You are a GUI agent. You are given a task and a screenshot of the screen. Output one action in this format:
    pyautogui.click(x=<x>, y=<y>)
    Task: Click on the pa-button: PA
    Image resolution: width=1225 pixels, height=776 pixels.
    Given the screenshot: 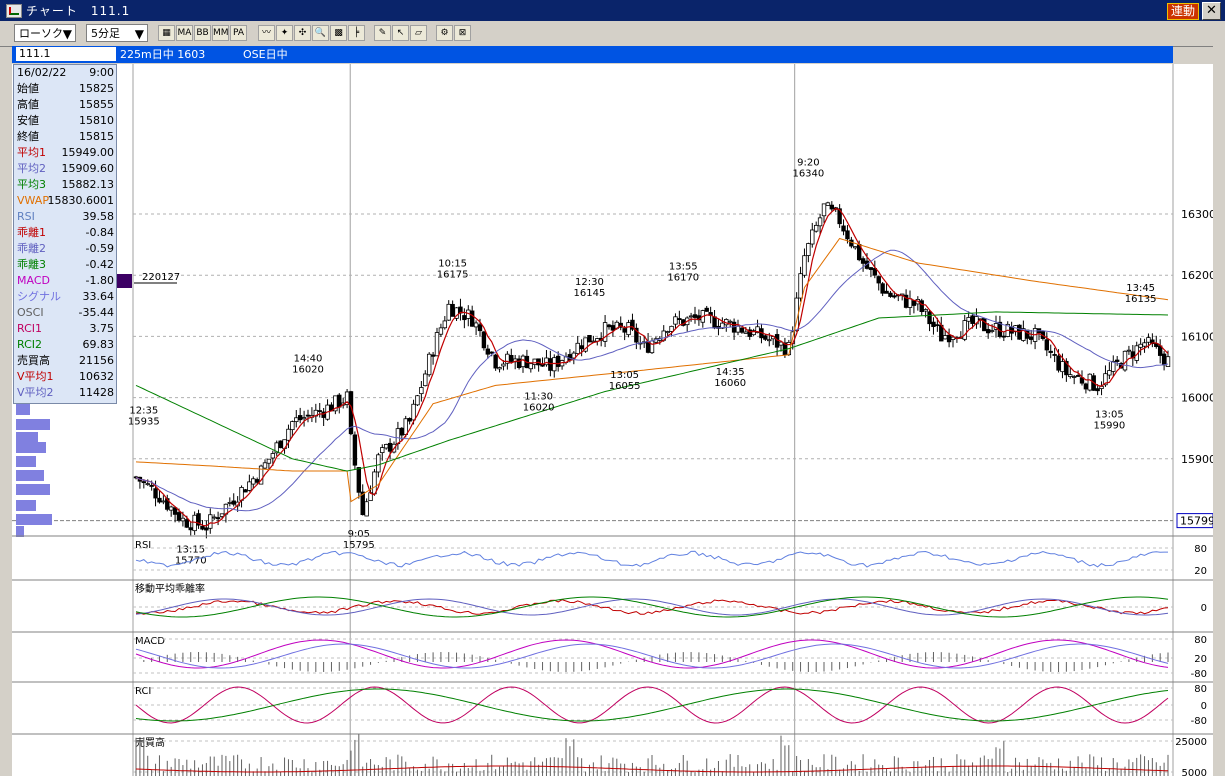 What is the action you would take?
    pyautogui.click(x=238, y=33)
    